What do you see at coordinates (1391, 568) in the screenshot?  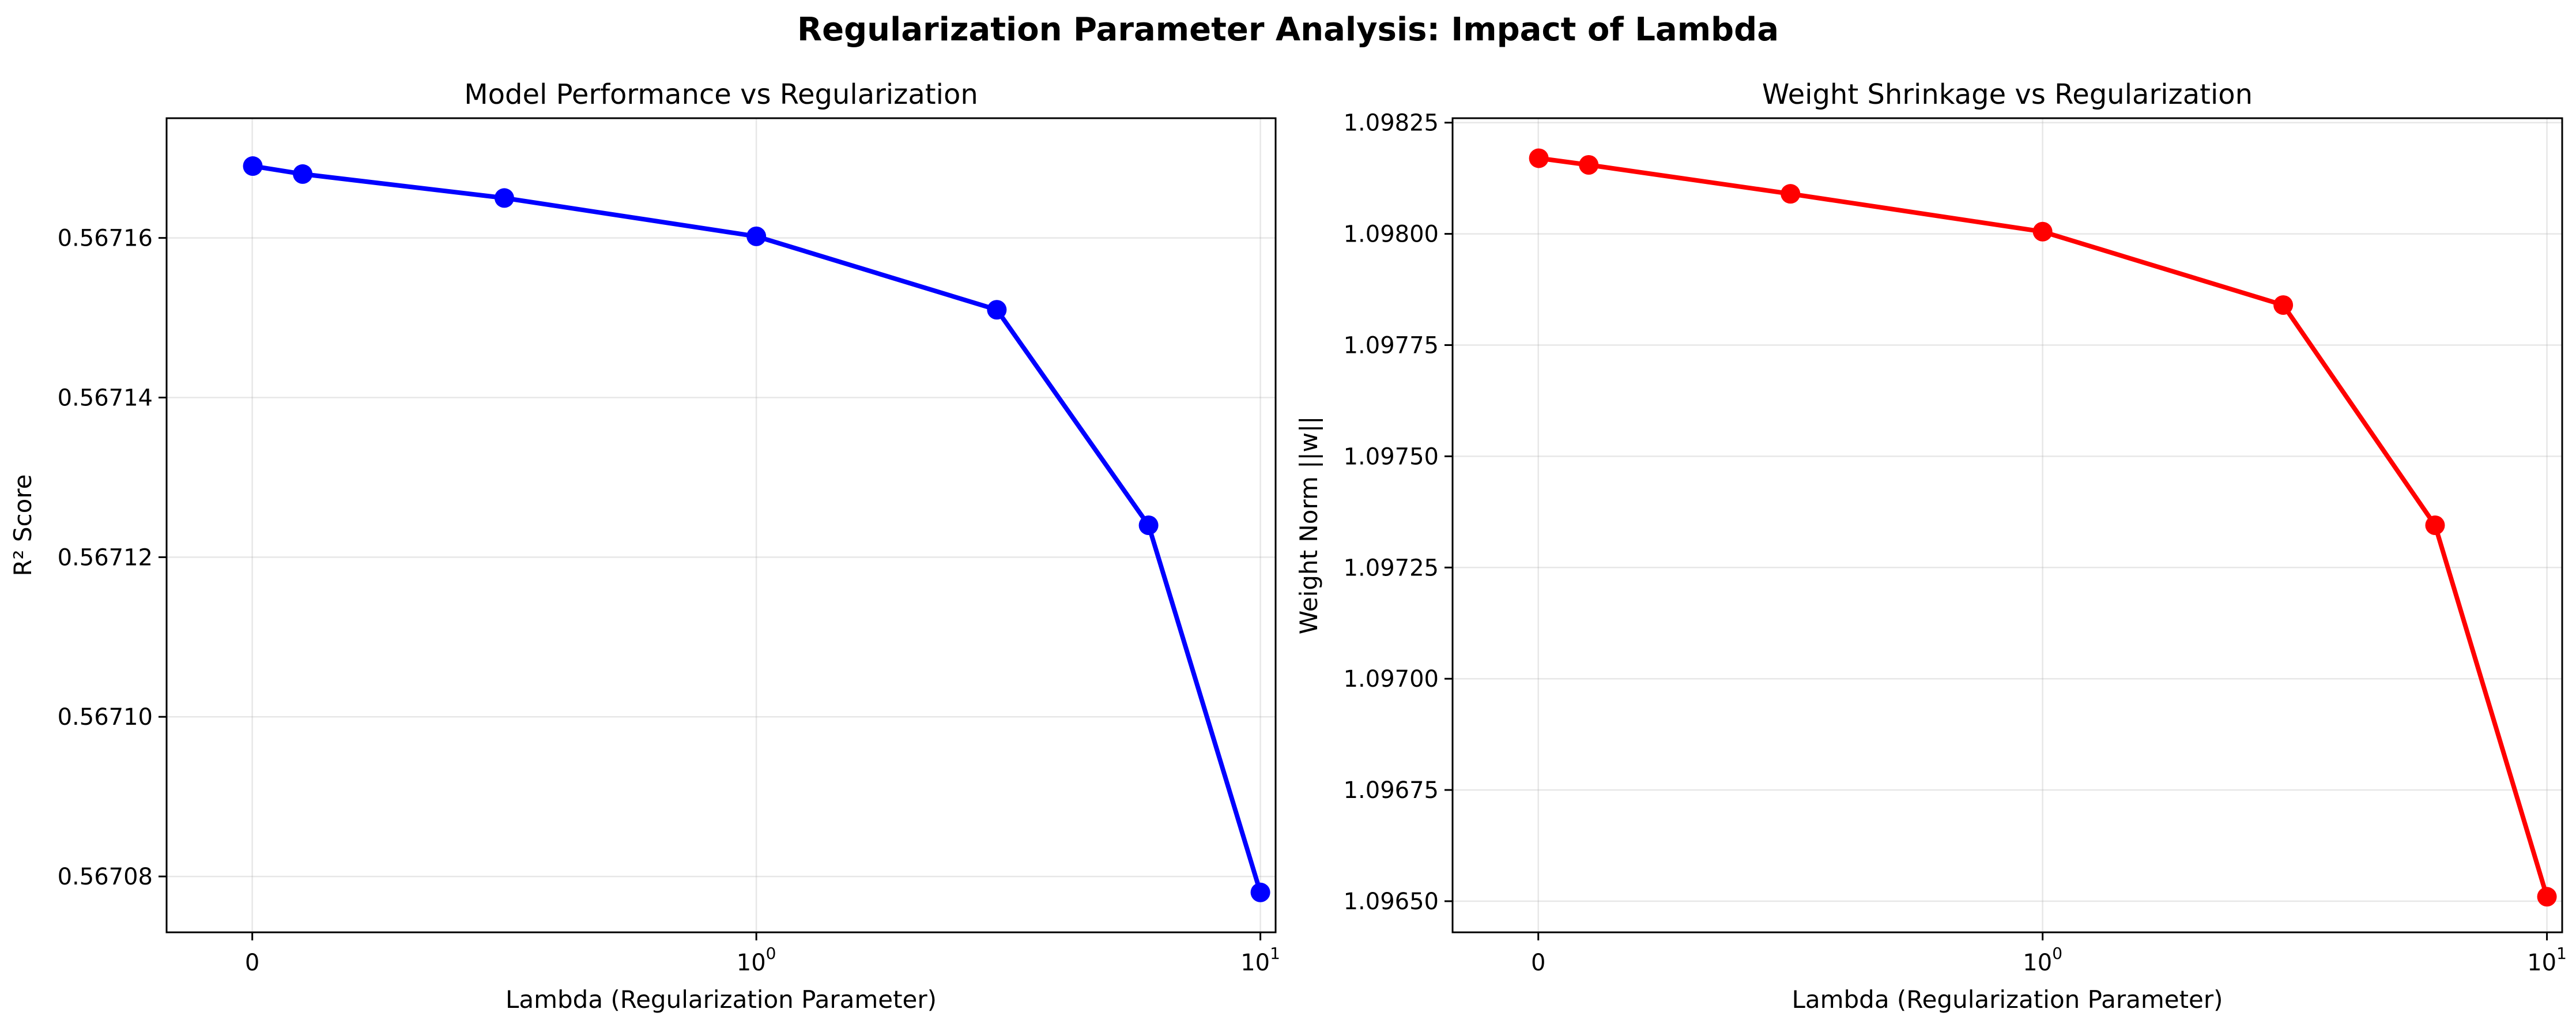 I see `weights-ytick-label: 1.09725` at bounding box center [1391, 568].